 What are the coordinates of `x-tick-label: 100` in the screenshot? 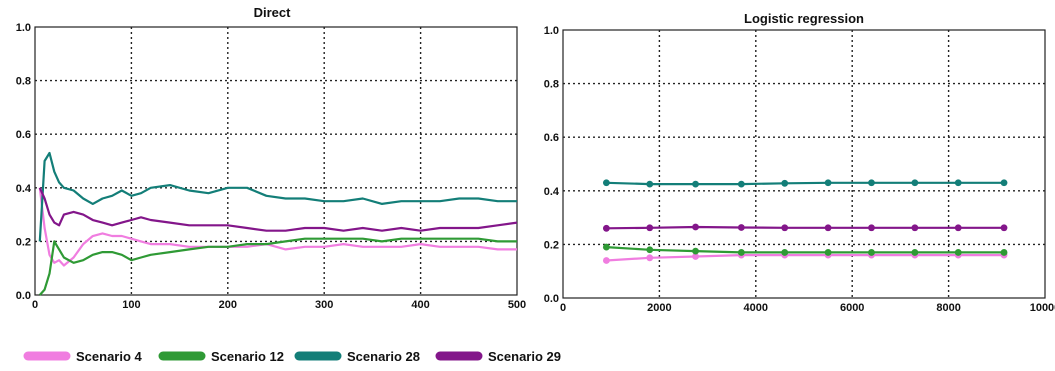 It's located at (131, 305).